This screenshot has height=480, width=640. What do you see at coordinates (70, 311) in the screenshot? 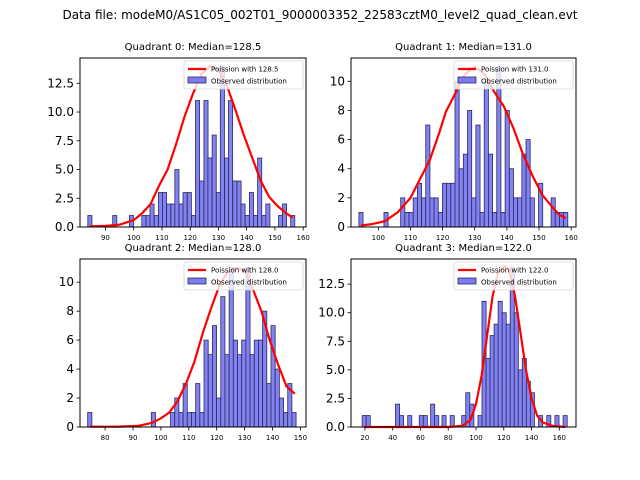
I see `y-tick-label: 8` at bounding box center [70, 311].